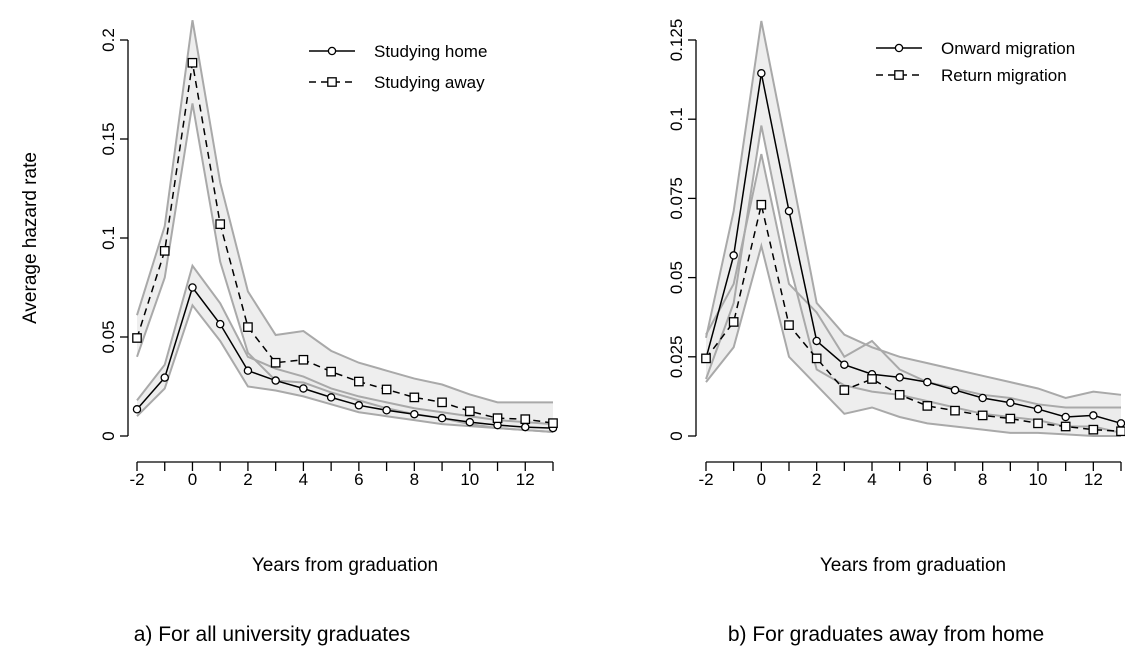  Describe the element at coordinates (303, 479) in the screenshot. I see `x-tick-label: 4` at that location.